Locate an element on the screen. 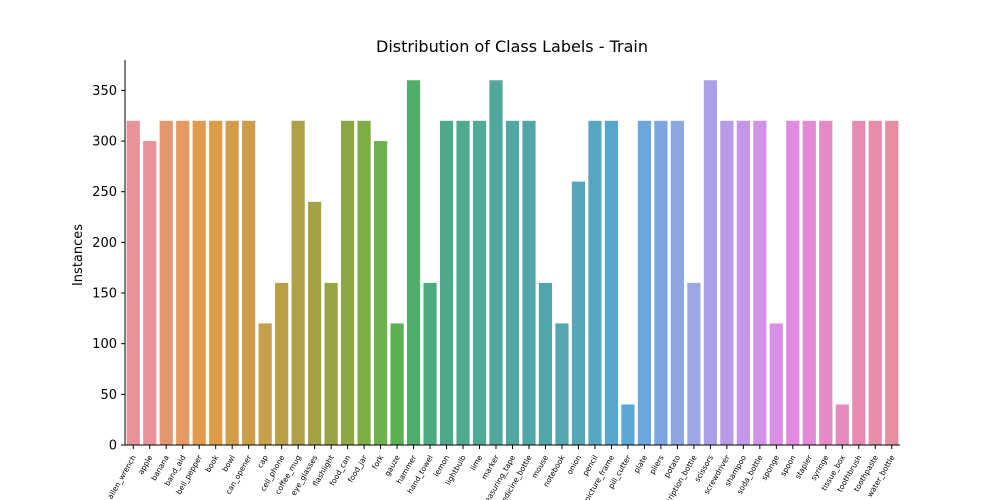 This screenshot has width=1000, height=500. bar-bowl is located at coordinates (232, 282).